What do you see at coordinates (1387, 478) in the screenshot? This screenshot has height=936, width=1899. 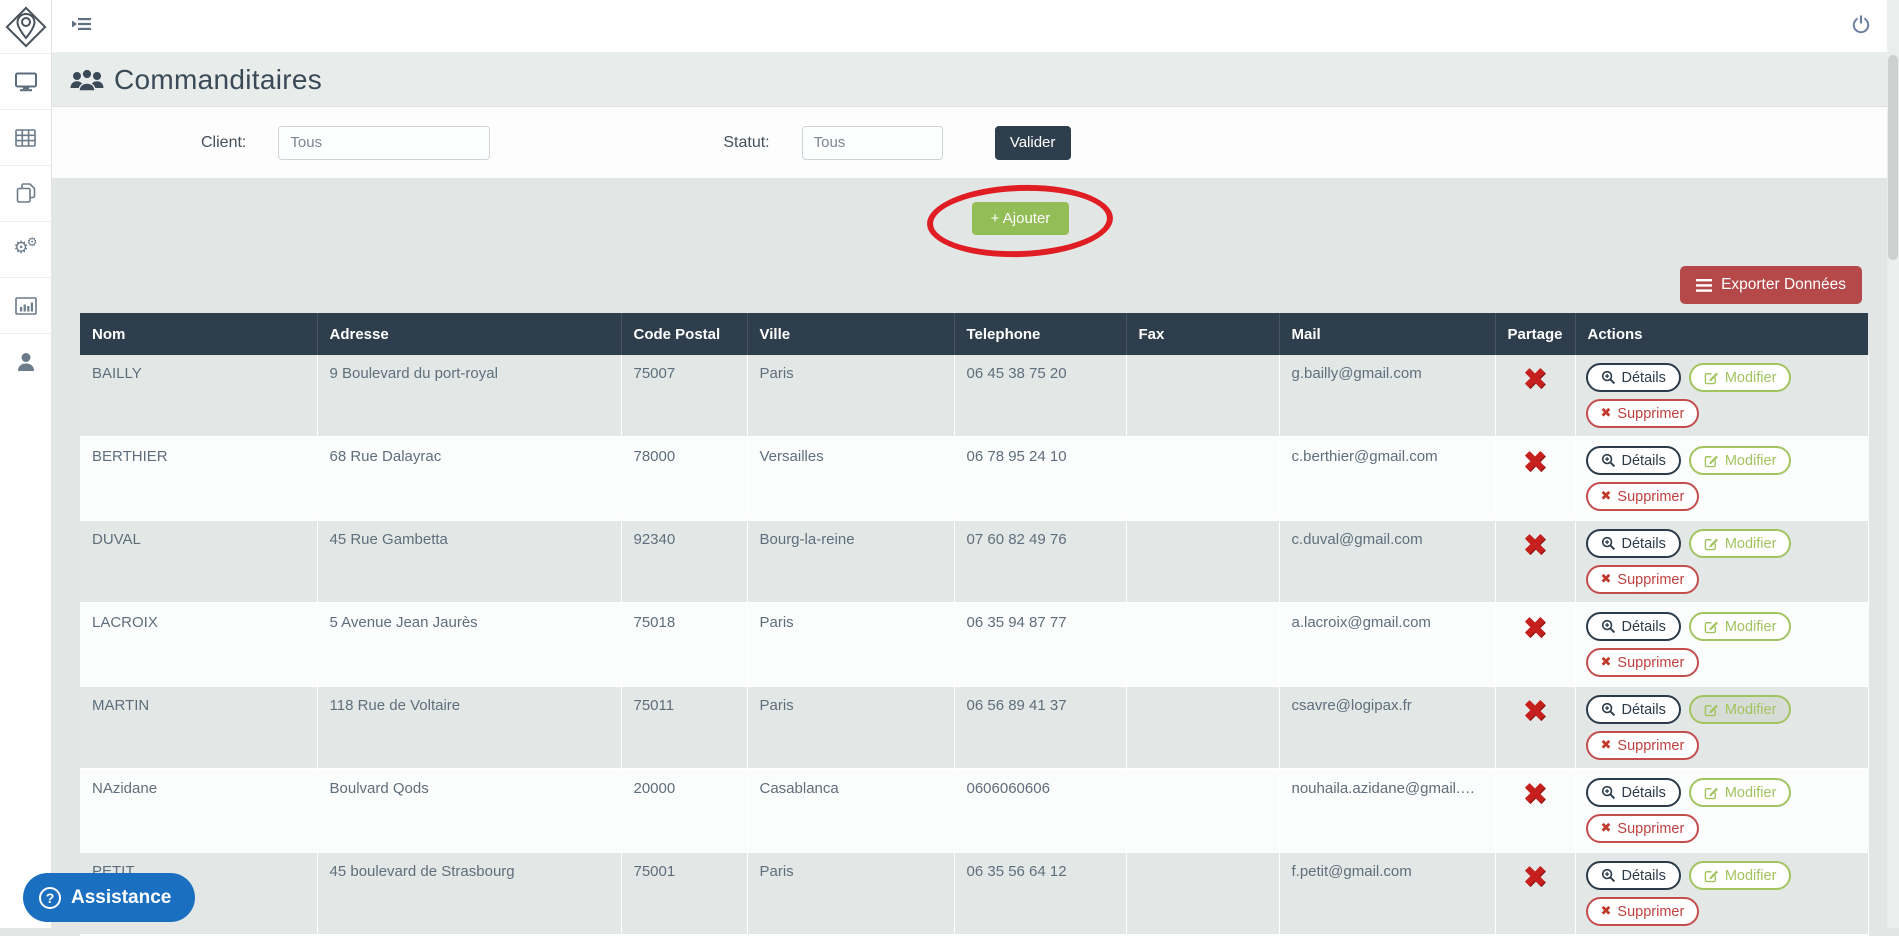 I see `cell-mail: c.berthier@gmail.com` at bounding box center [1387, 478].